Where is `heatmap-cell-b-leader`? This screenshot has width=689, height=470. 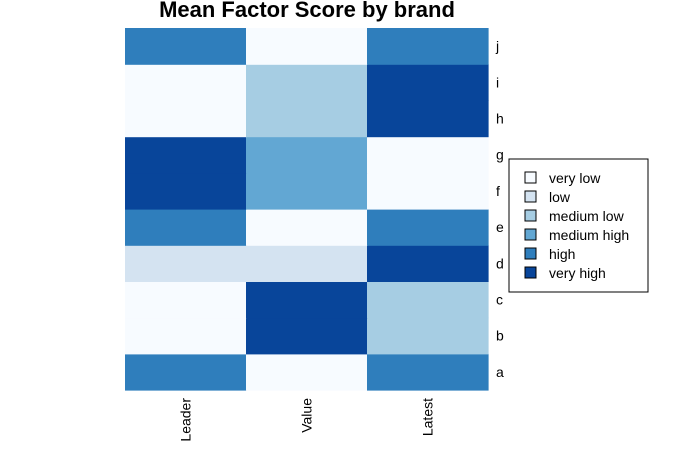 heatmap-cell-b-leader is located at coordinates (186, 336).